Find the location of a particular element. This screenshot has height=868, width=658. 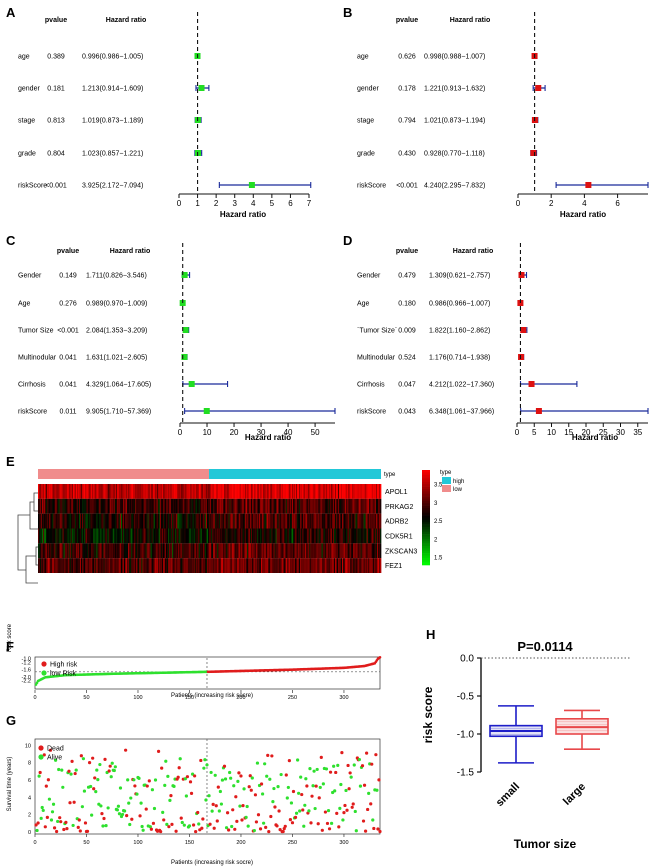

y-tick-label: 2 is located at coordinates (29, 816).